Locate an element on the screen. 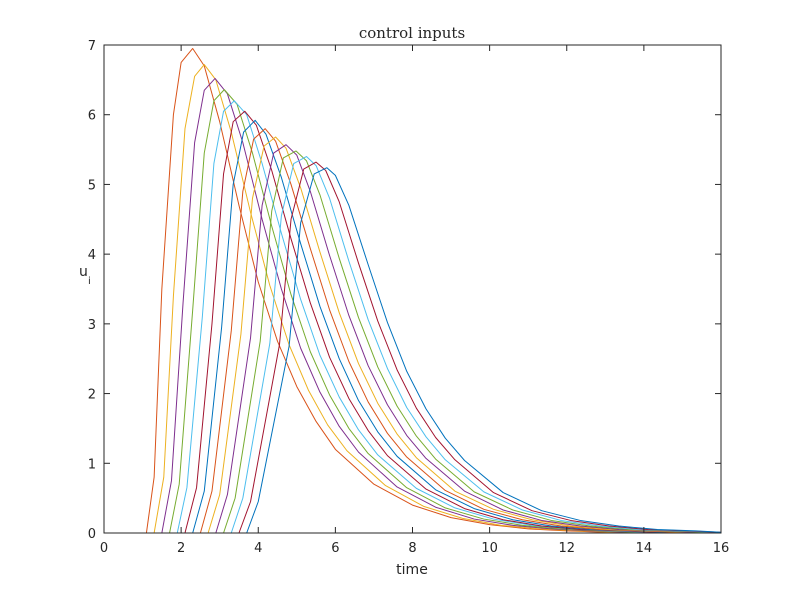 This screenshot has width=797, height=598. x-tick-label-12: 12 is located at coordinates (566, 548).